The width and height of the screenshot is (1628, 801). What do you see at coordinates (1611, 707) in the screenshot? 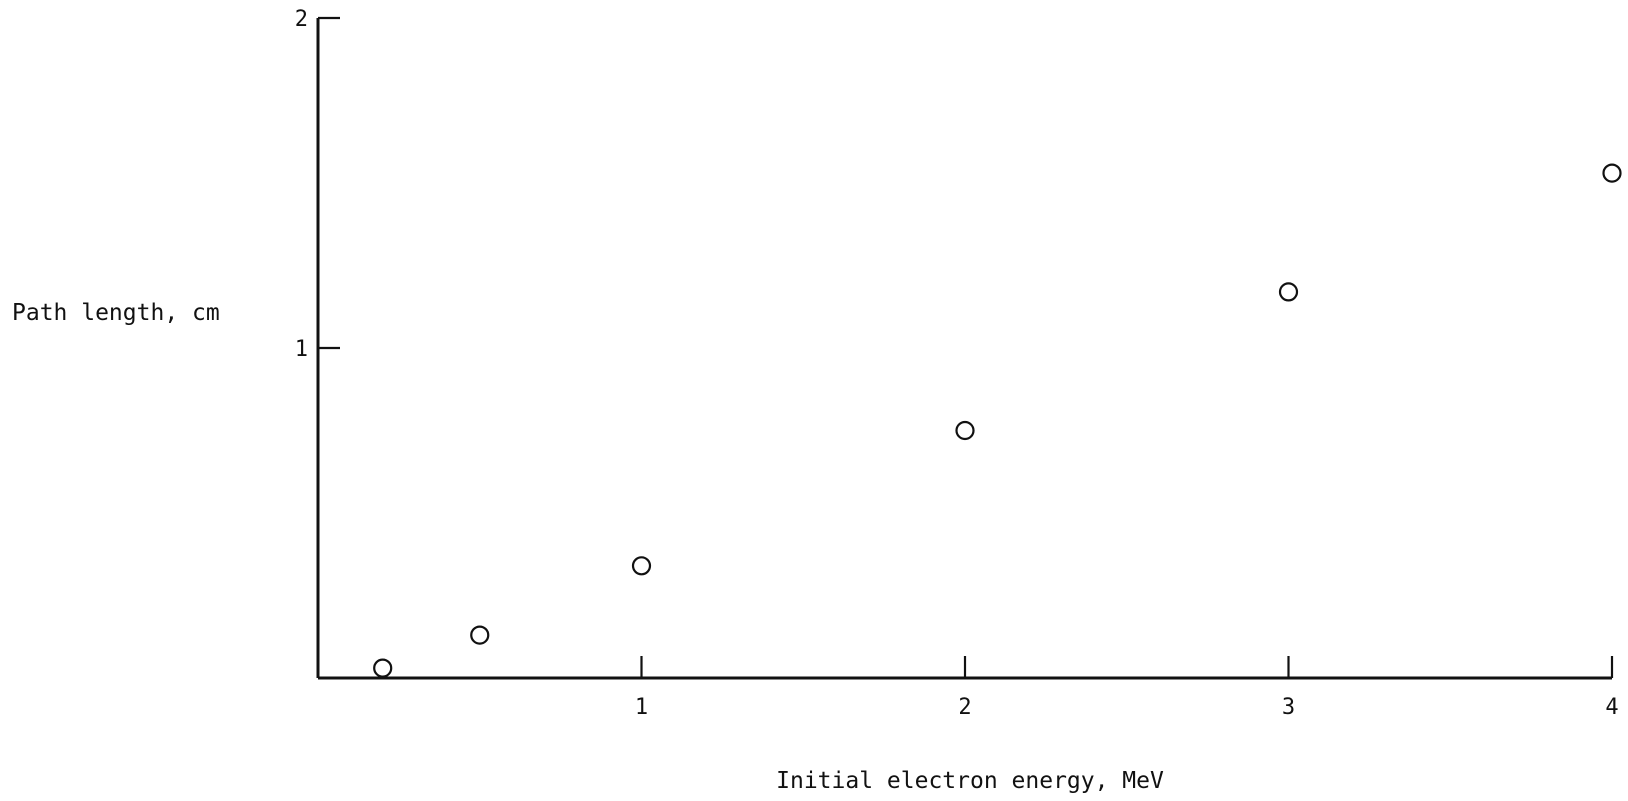
I see `x-tick-label: 4` at bounding box center [1611, 707].